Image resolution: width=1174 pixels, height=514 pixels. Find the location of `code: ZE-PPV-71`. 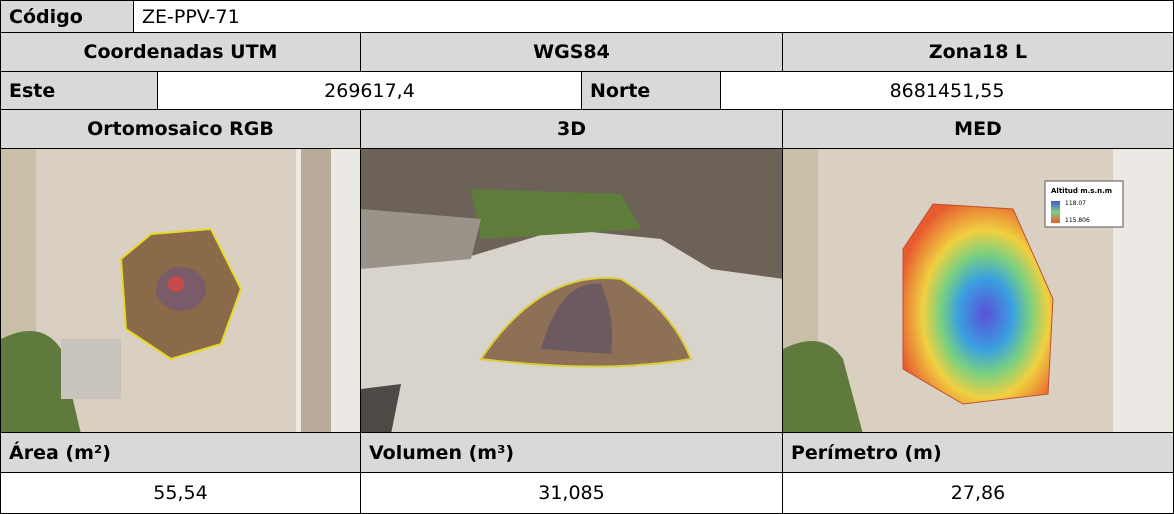

code: ZE-PPV-71 is located at coordinates (653, 16).